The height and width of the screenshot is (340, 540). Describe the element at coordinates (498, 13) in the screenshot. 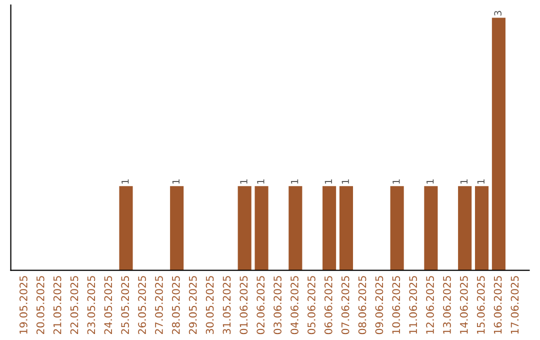

I see `data-label: 3` at that location.